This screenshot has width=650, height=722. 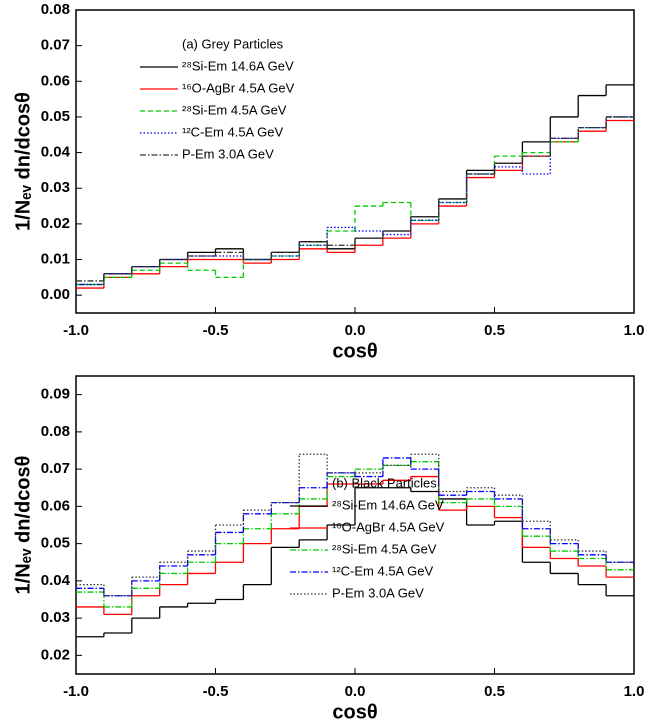 I want to click on y-tick-label: 0.01, so click(x=55, y=258).